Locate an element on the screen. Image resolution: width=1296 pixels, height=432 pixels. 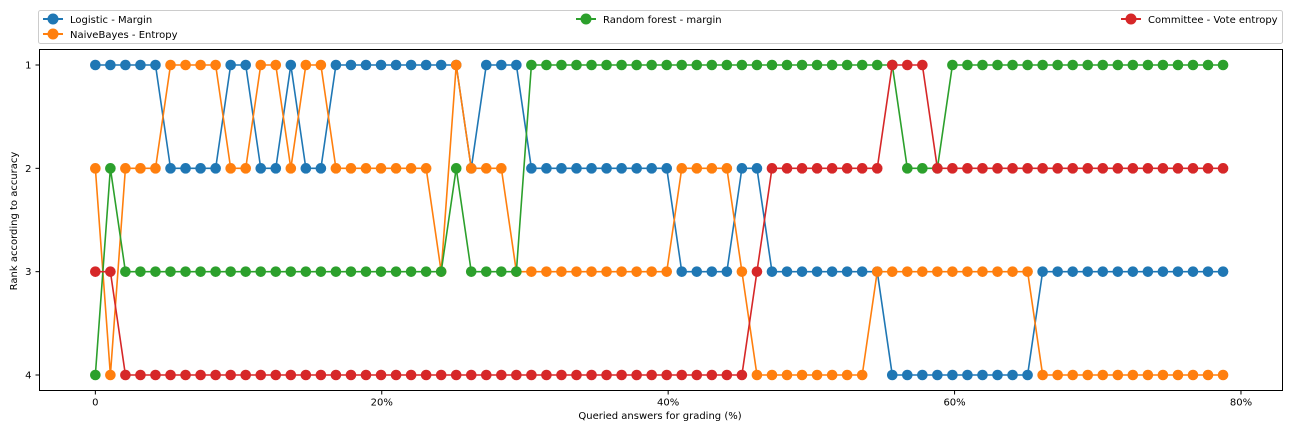
legend-swatch-marker is located at coordinates (1131, 19).